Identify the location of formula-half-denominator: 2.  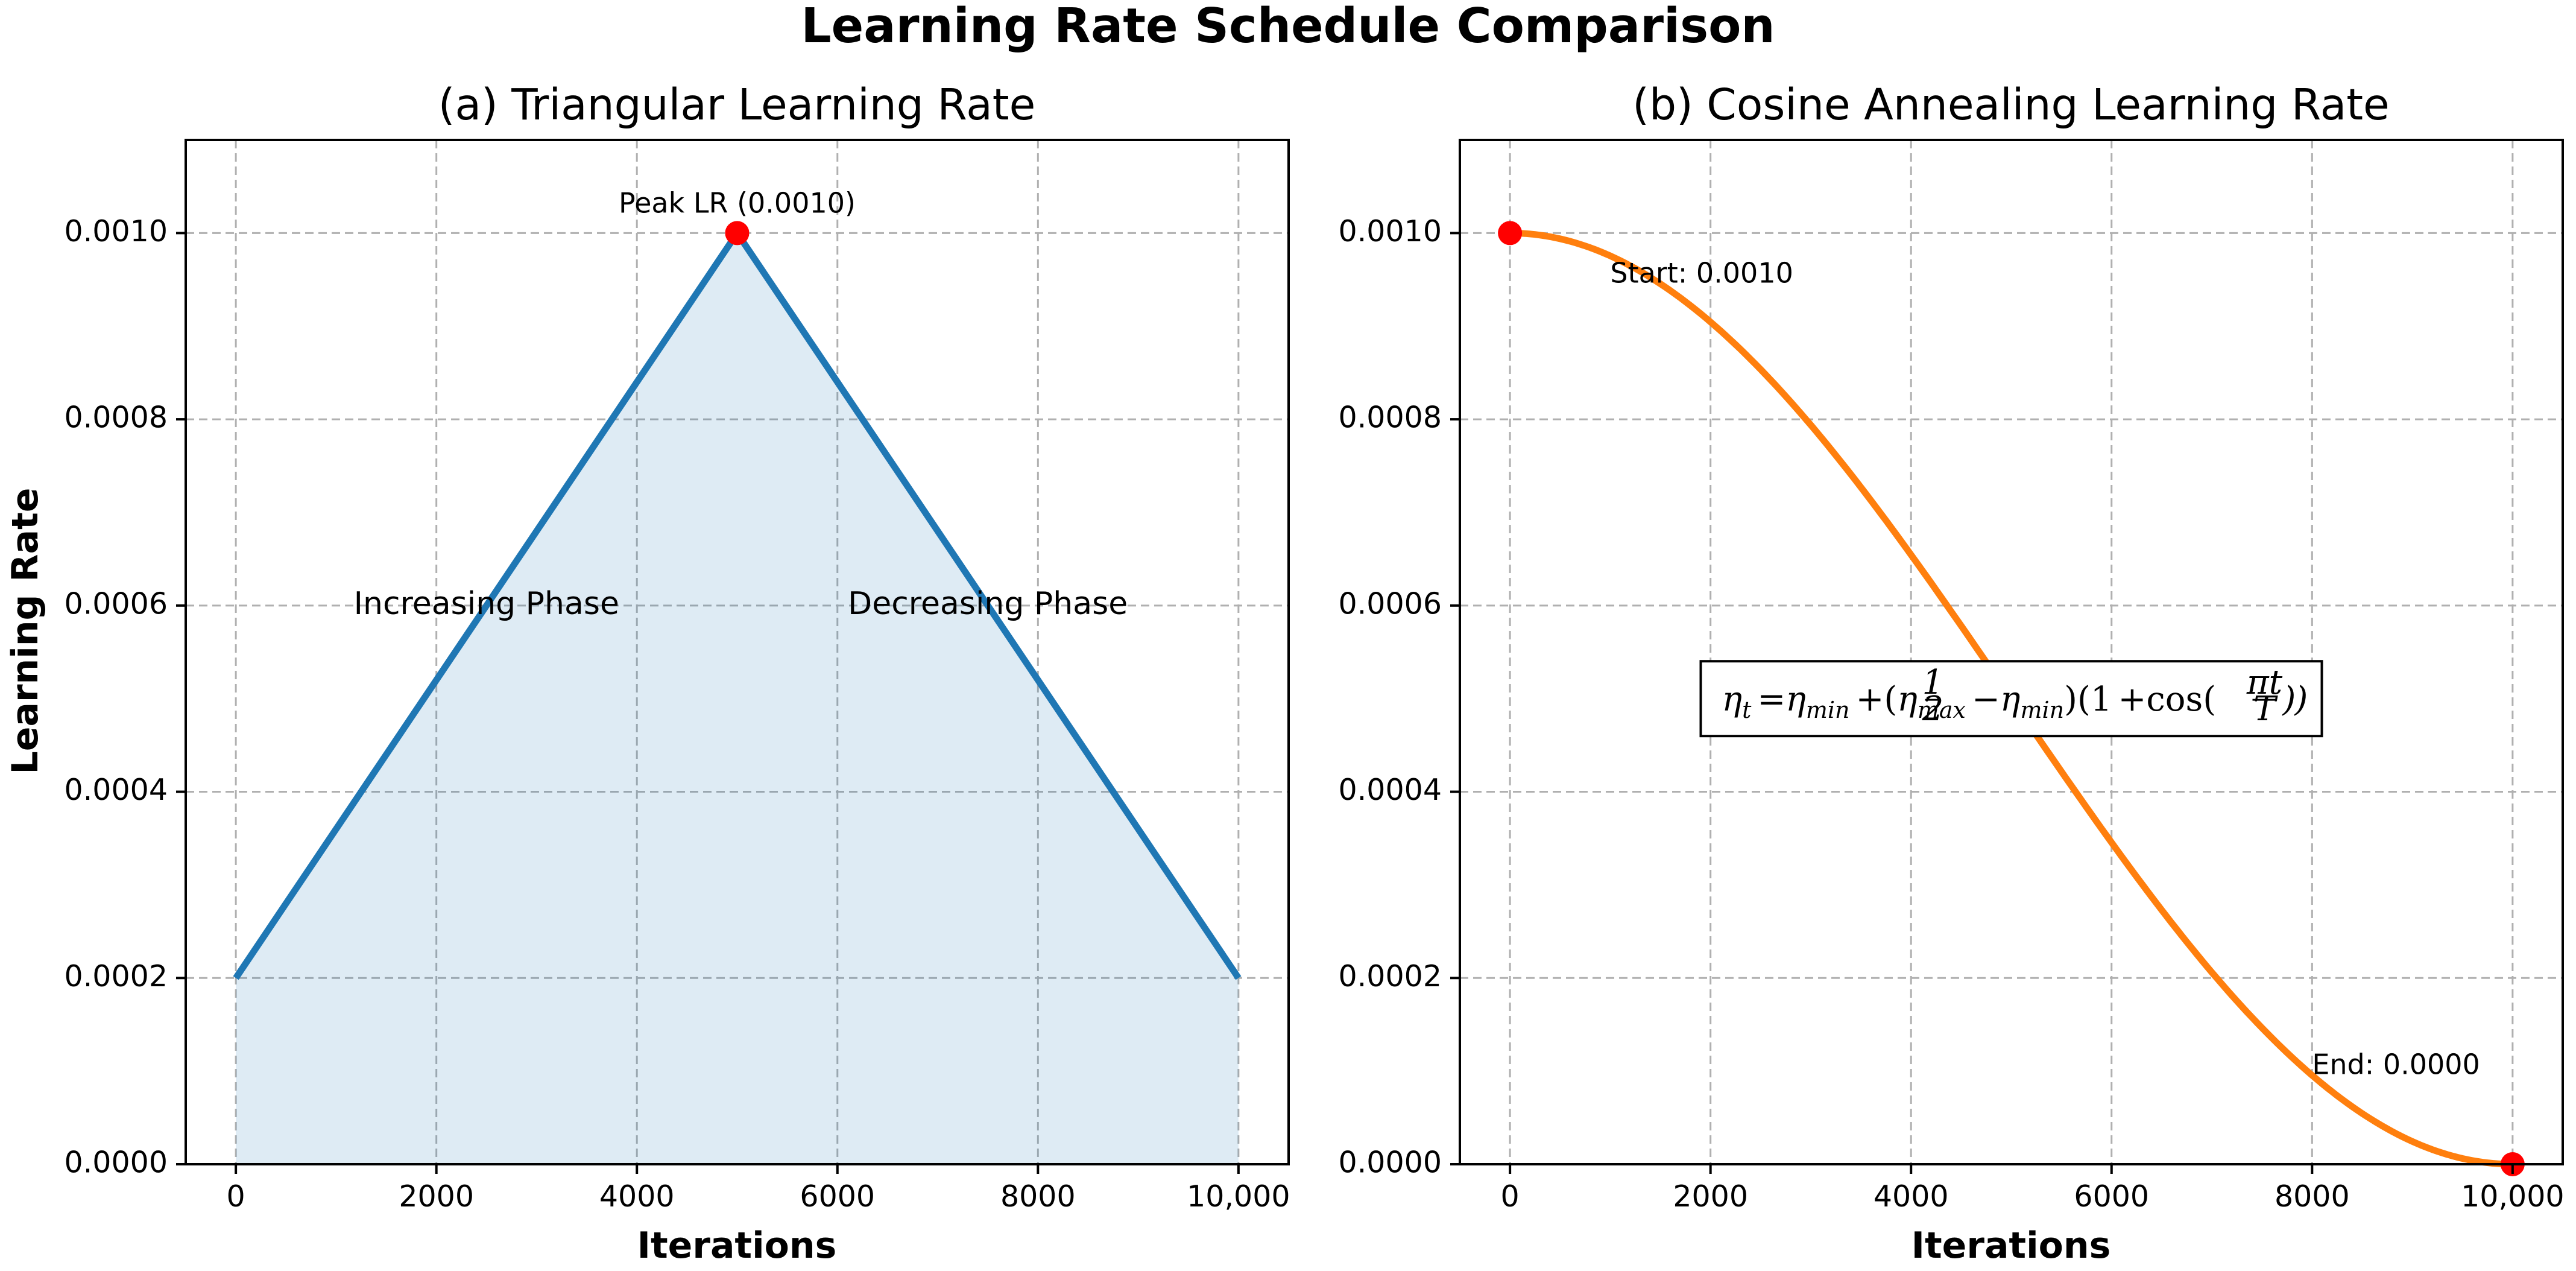
(1933, 709).